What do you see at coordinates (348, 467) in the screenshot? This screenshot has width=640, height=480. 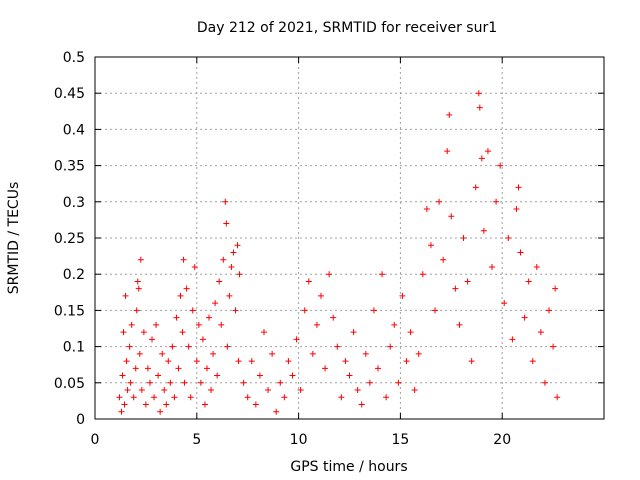 I see `x-axis-label: GPS time / hours` at bounding box center [348, 467].